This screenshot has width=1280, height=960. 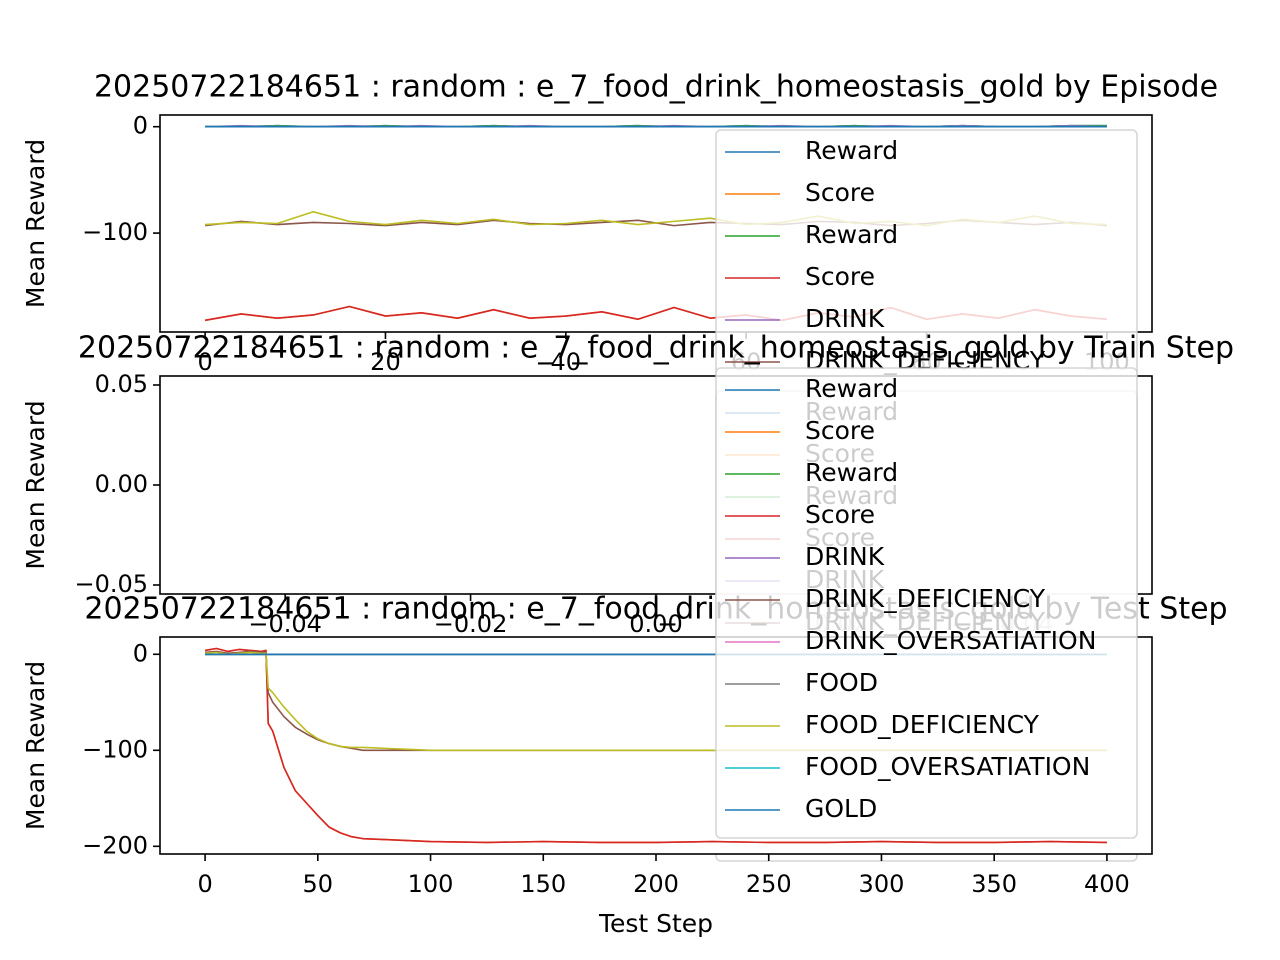 What do you see at coordinates (656, 884) in the screenshot?
I see `x-tick-label: 200` at bounding box center [656, 884].